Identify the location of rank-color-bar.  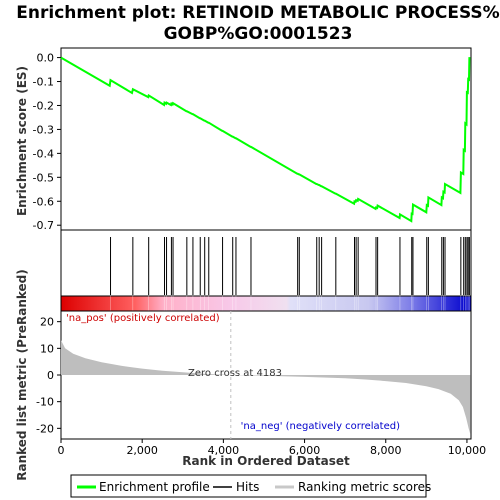
(266, 303).